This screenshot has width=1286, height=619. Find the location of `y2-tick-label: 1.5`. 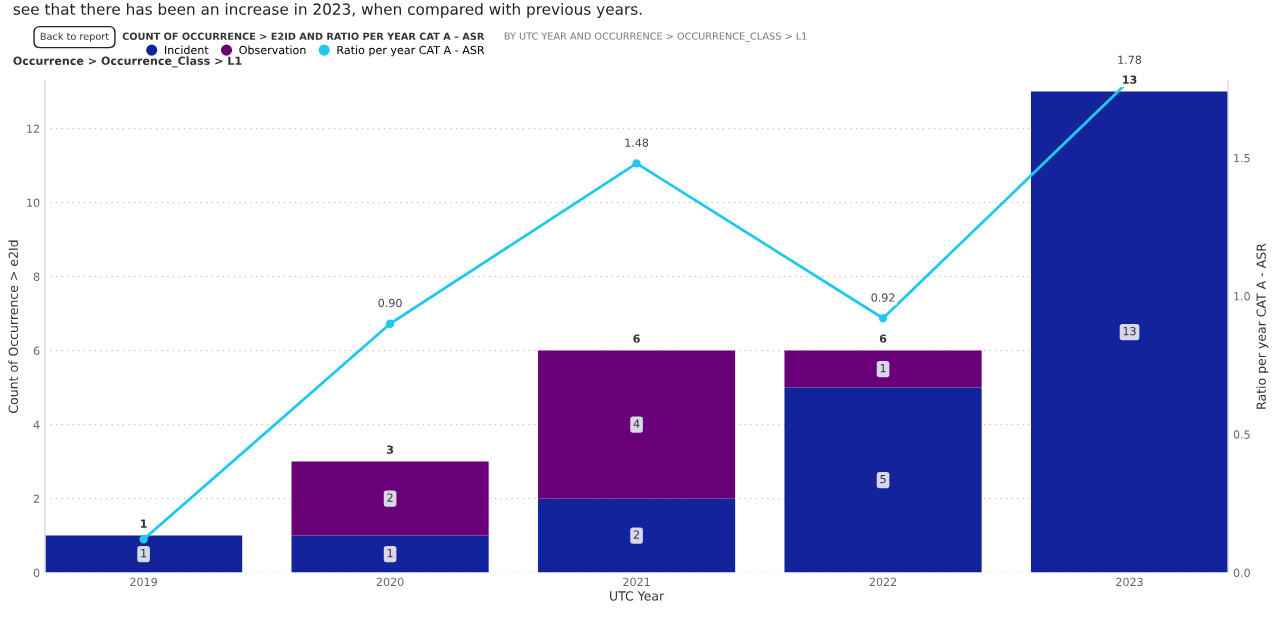

y2-tick-label: 1.5 is located at coordinates (1242, 158).